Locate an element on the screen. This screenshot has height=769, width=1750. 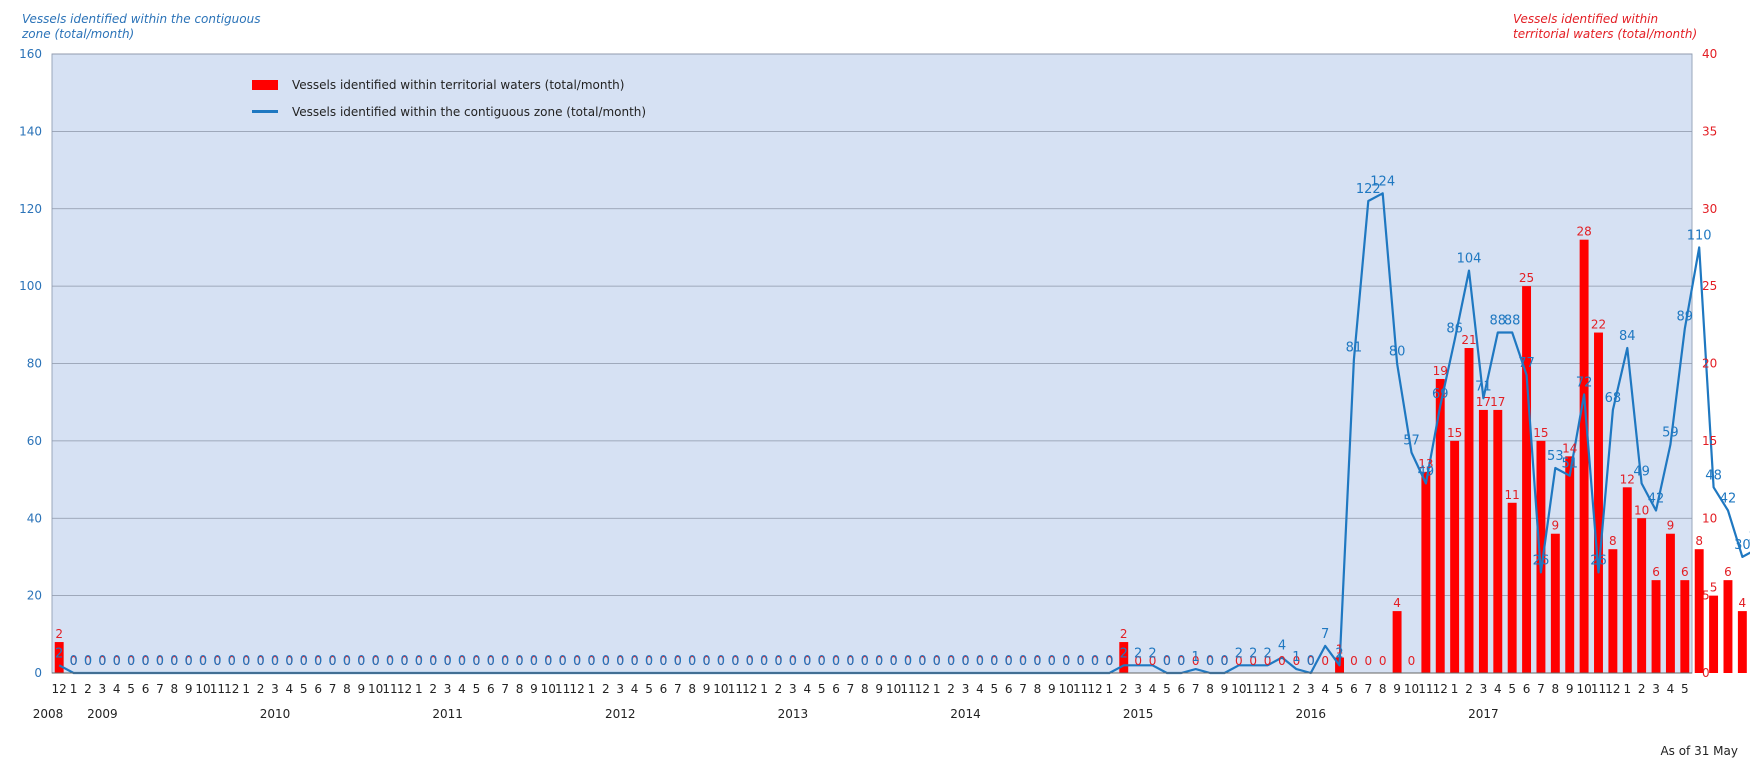
year-tick-label: 2009 is located at coordinates (102, 714).